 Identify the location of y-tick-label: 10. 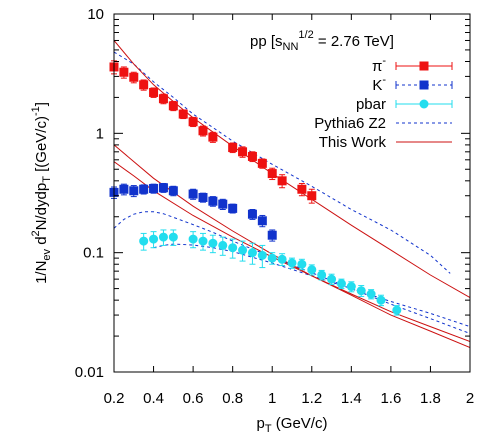
(95, 14).